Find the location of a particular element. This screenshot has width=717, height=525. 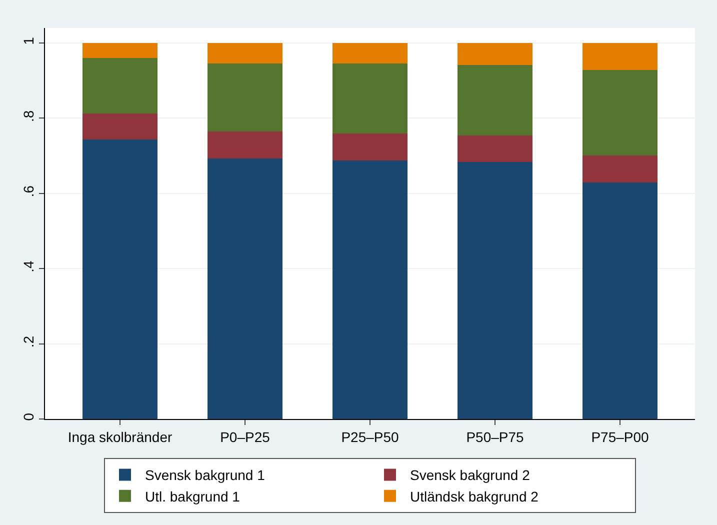

legend-label: Utländsk bakgrund 2 is located at coordinates (474, 496).